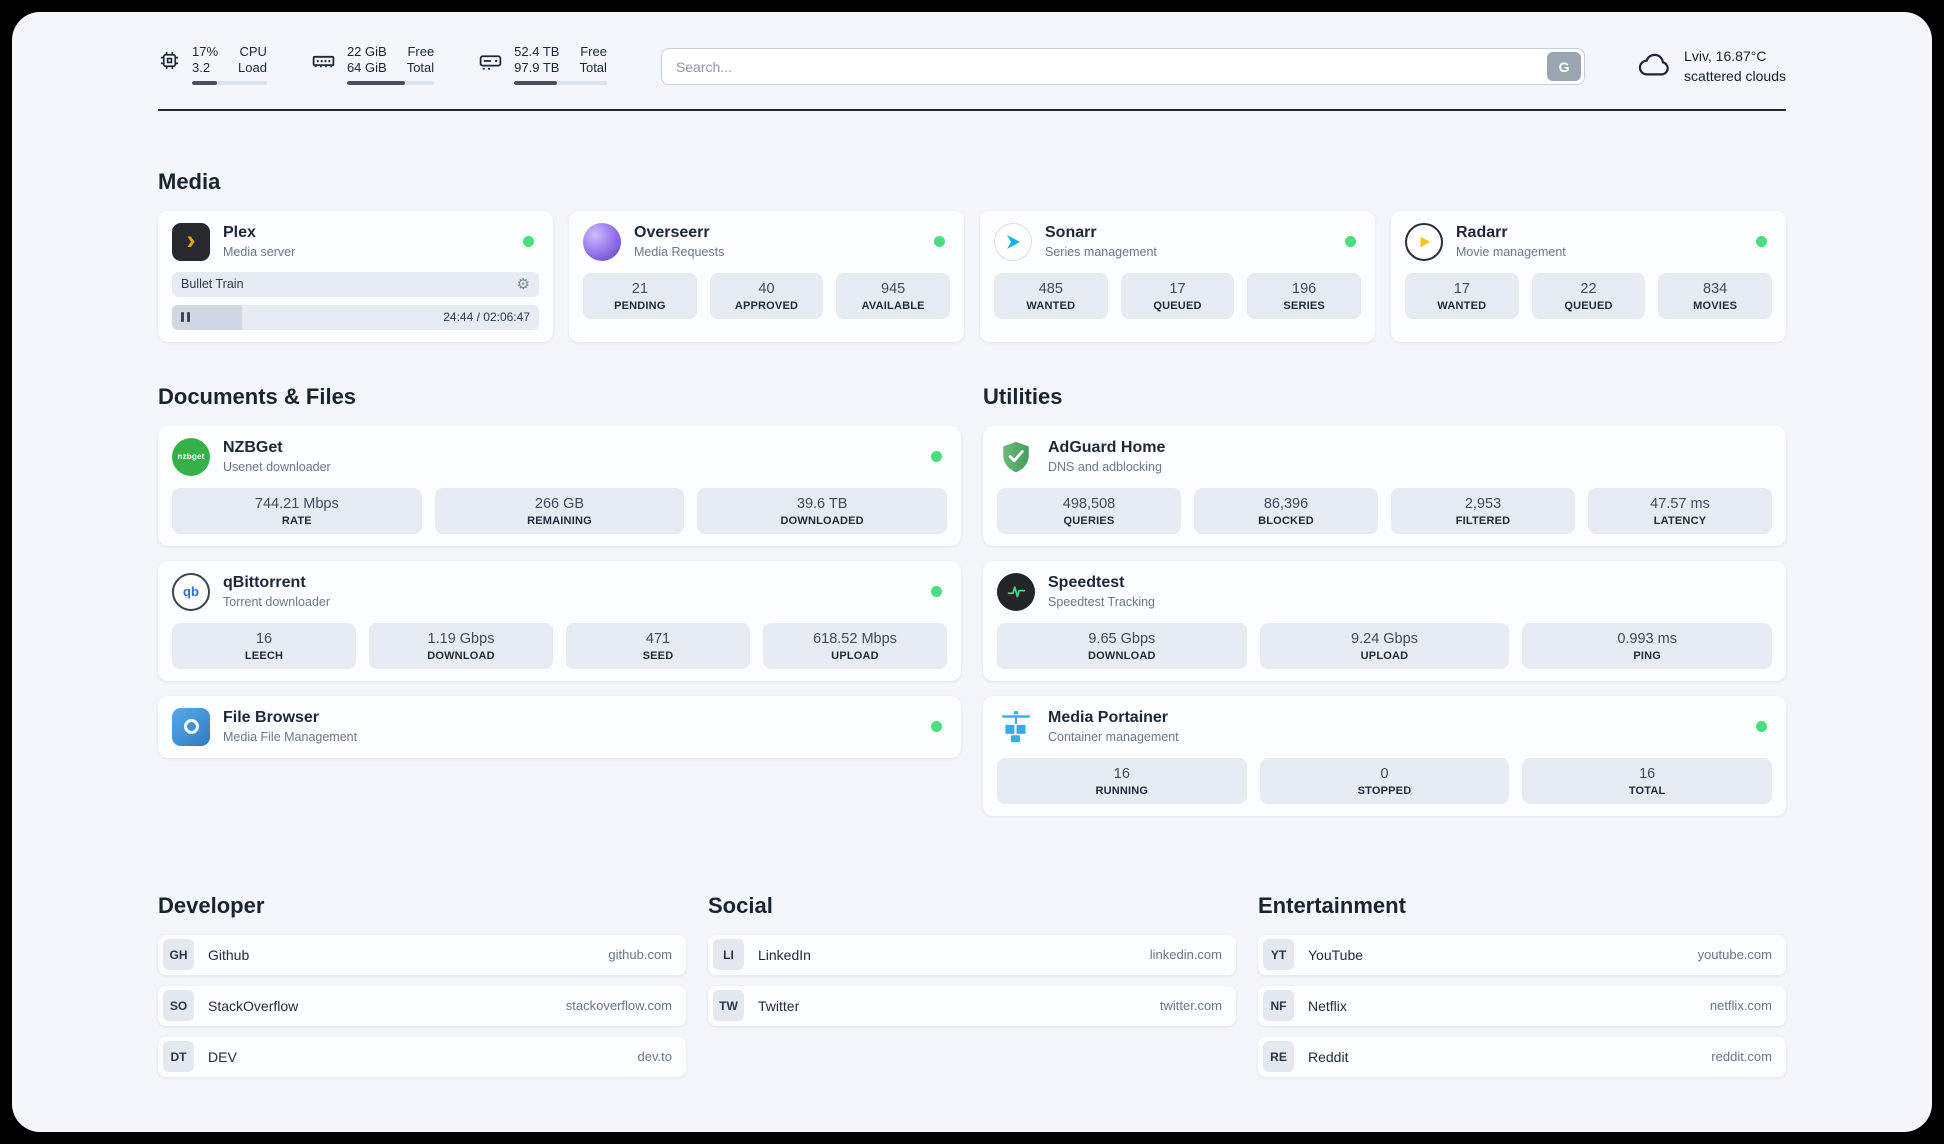  What do you see at coordinates (972, 954) in the screenshot?
I see `link-linkedin: LI LinkedIn linkedin.com` at bounding box center [972, 954].